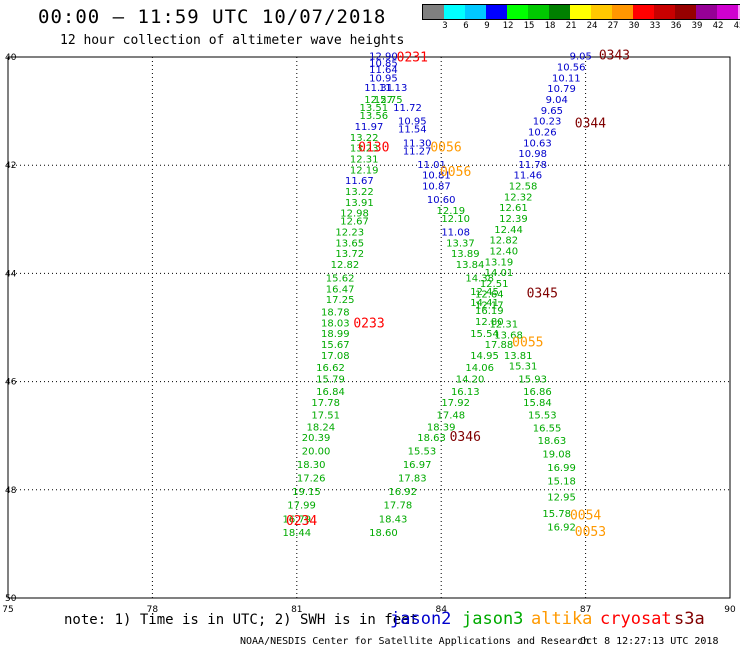  Describe the element at coordinates (335, 323) in the screenshot. I see `wave-height-value: 18.03` at that location.